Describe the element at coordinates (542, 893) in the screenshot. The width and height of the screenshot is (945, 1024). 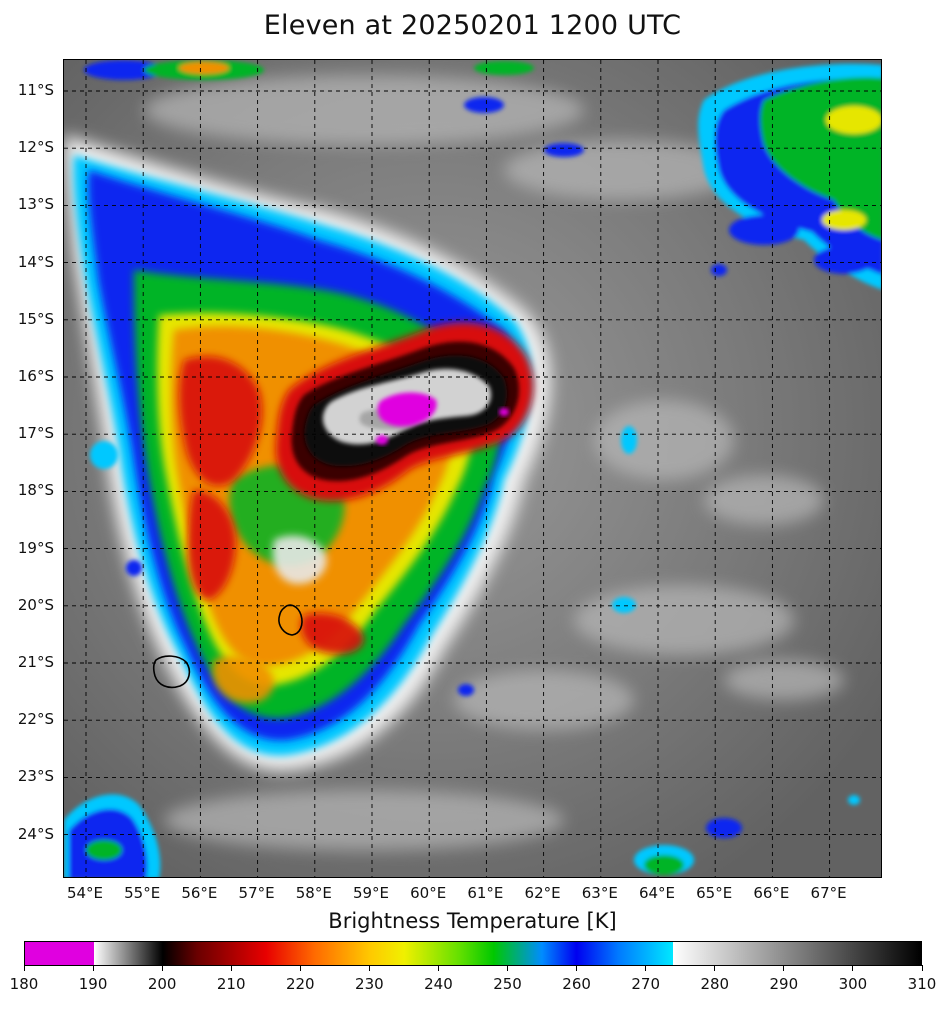
I see `longitude-label: 62°E` at that location.